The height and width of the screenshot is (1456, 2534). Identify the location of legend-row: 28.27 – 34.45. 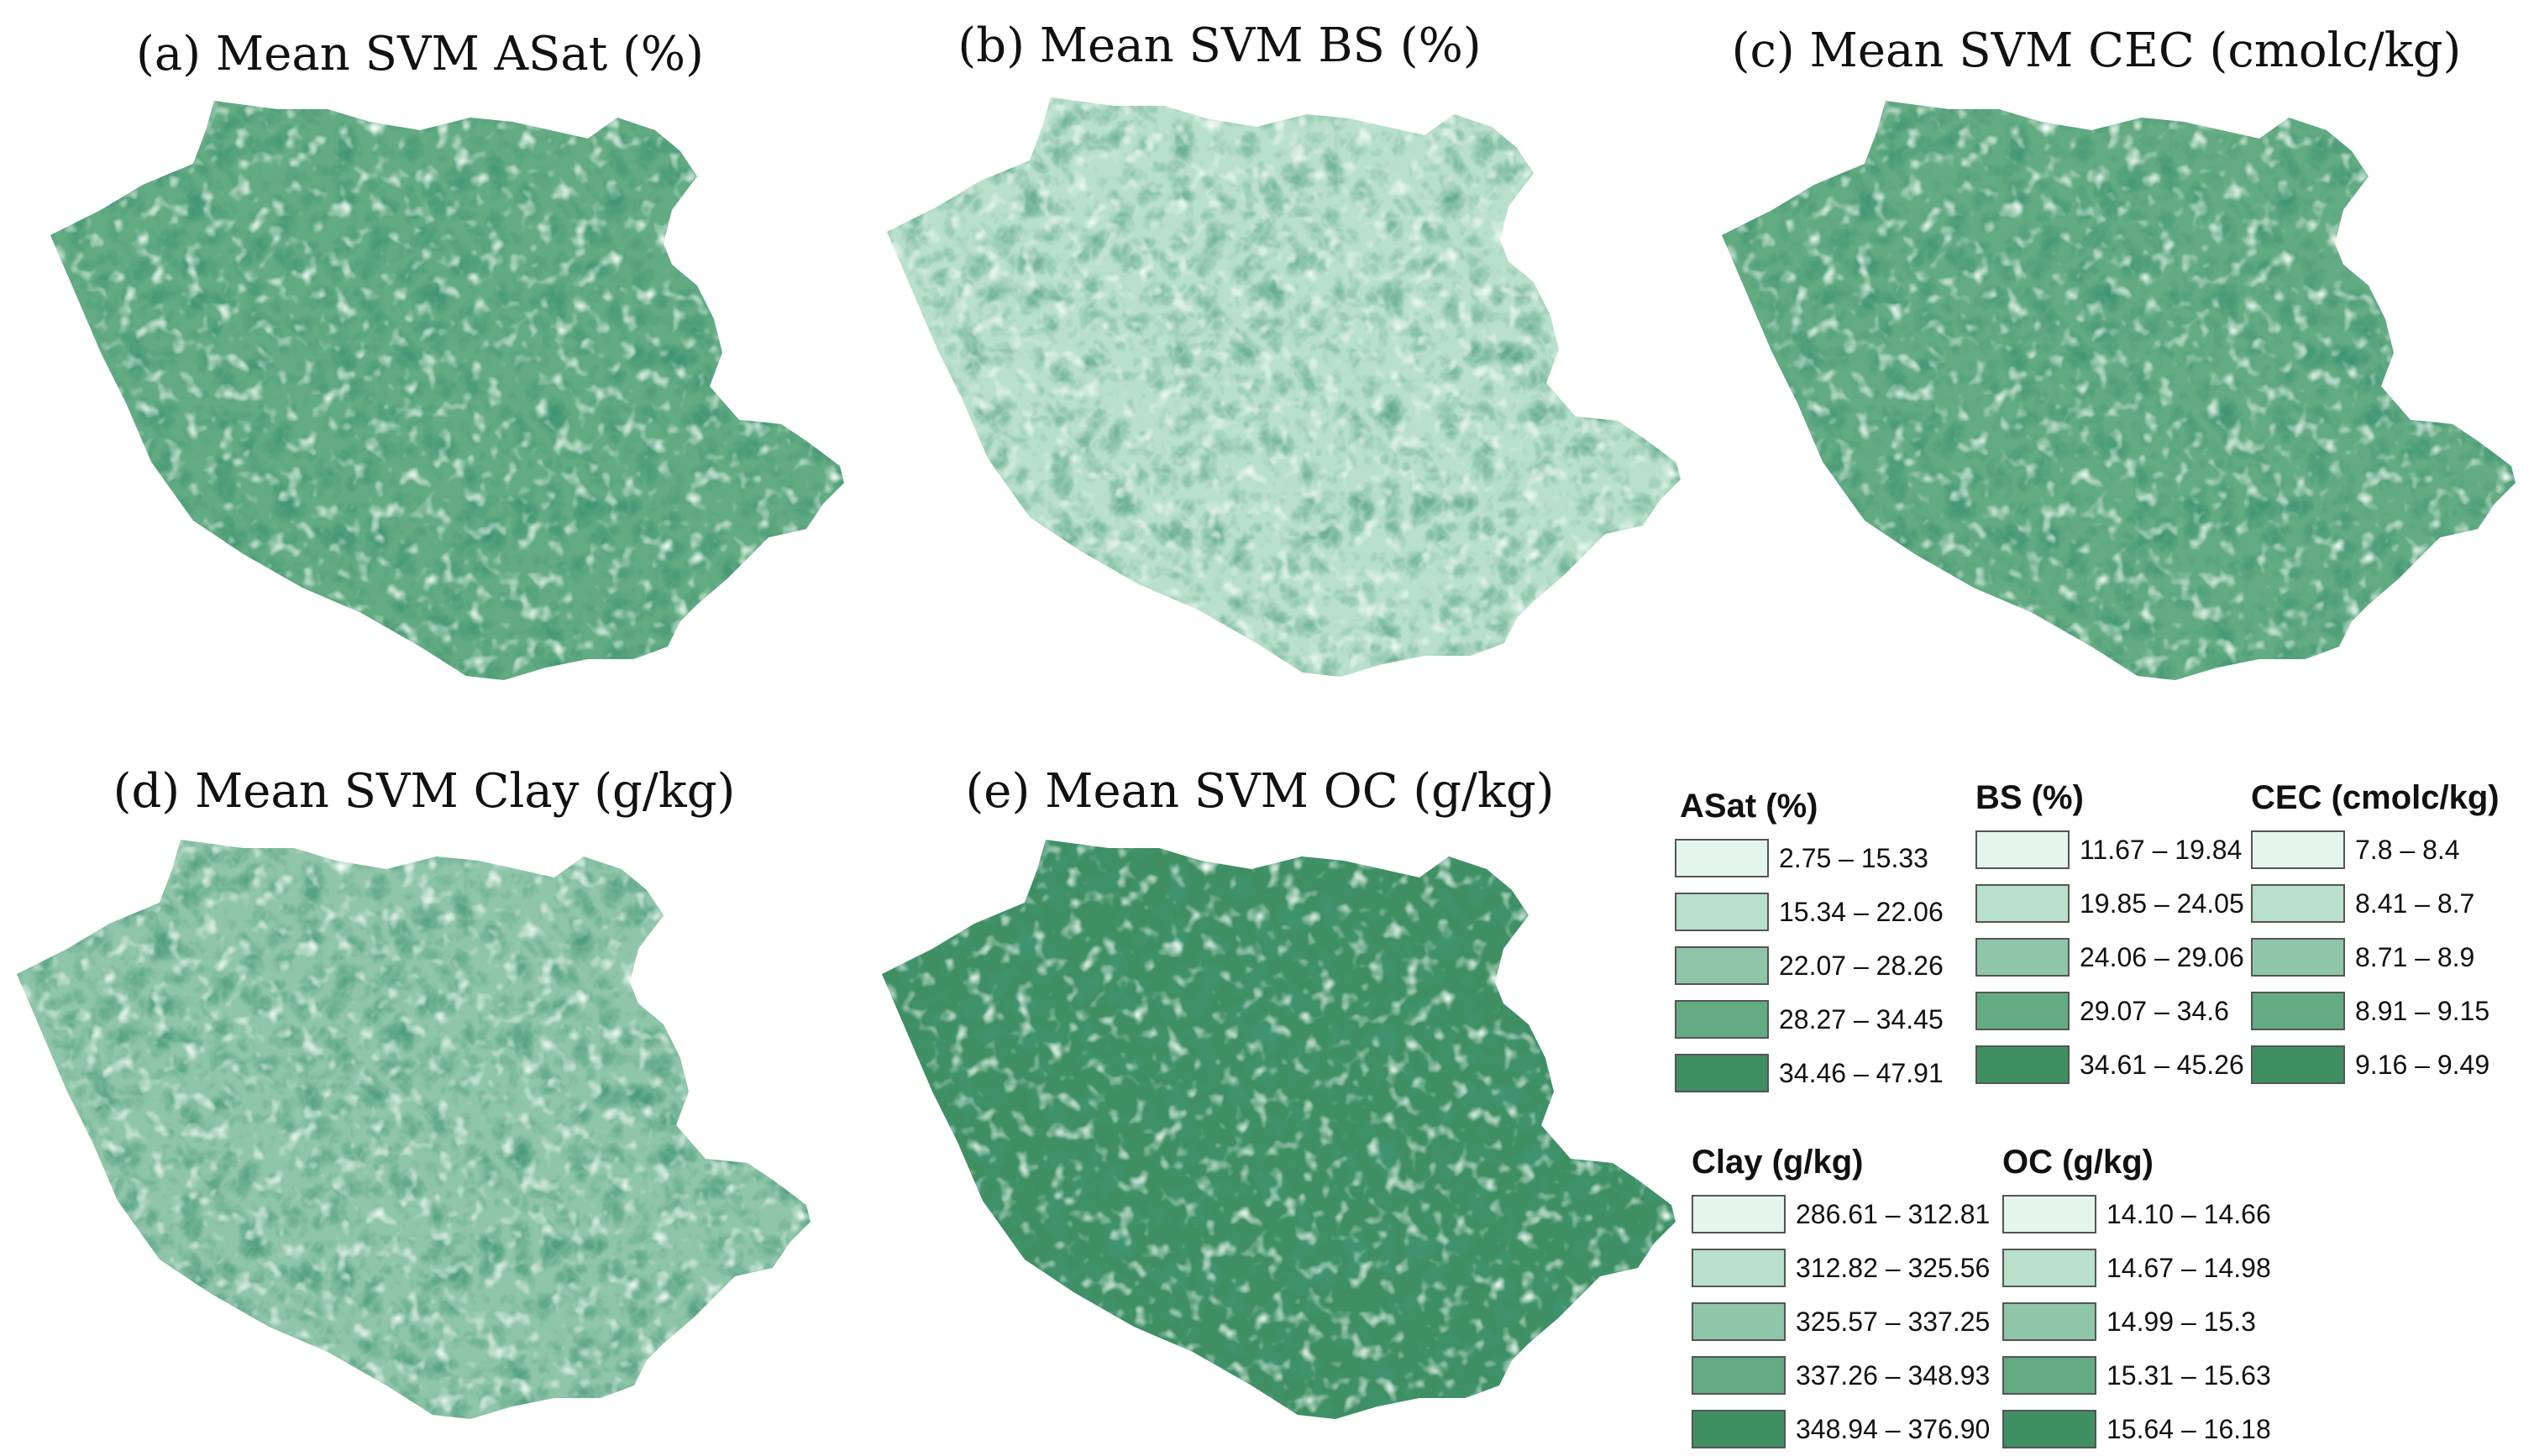
(1809, 1019).